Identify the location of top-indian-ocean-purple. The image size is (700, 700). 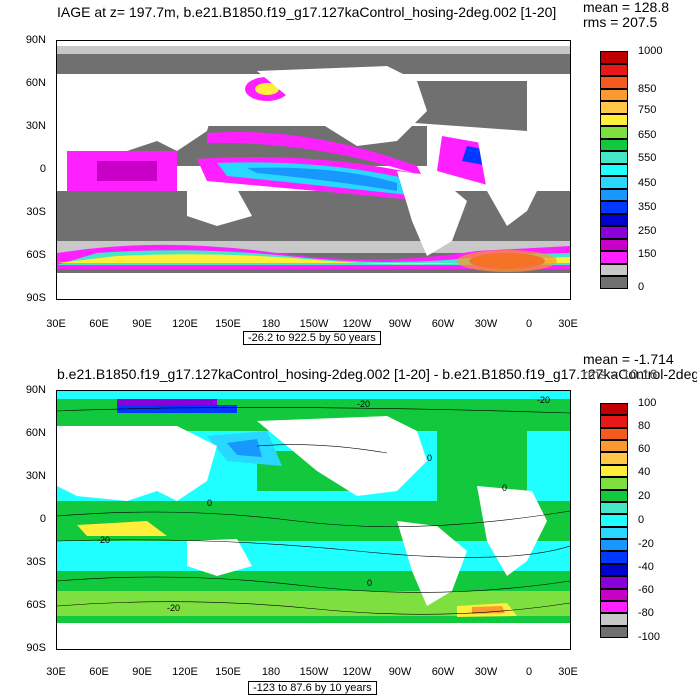
(127, 171).